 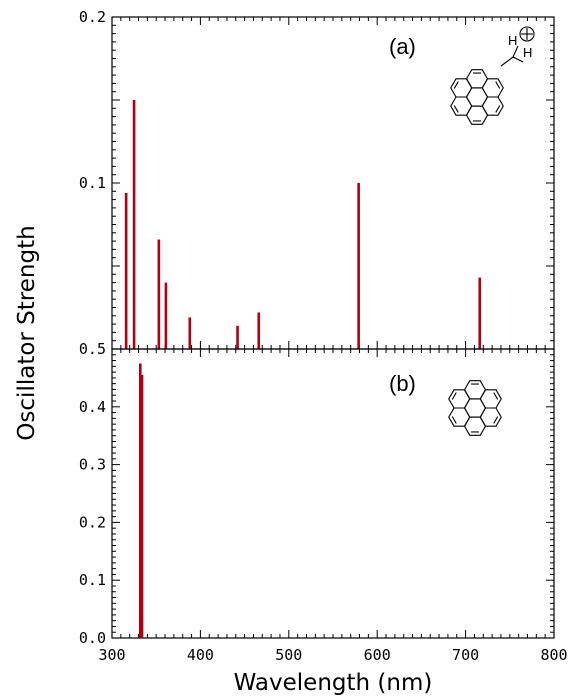 What do you see at coordinates (465, 655) in the screenshot?
I see `x-tick-label: 700` at bounding box center [465, 655].